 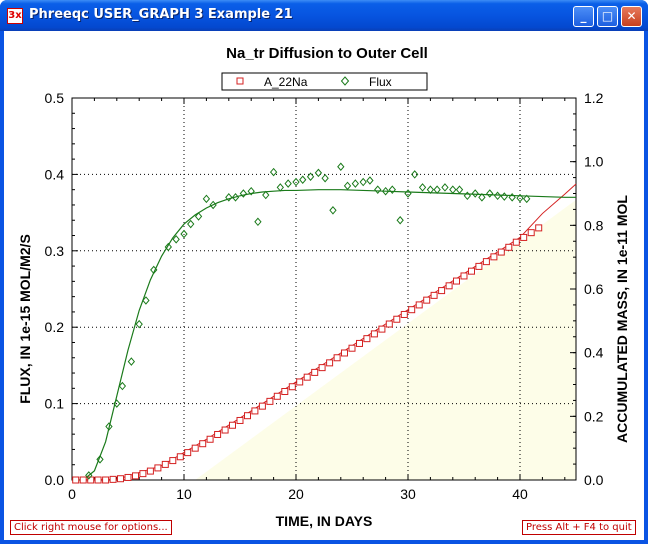 What do you see at coordinates (594, 353) in the screenshot?
I see `y2-tick-label: 0.4` at bounding box center [594, 353].